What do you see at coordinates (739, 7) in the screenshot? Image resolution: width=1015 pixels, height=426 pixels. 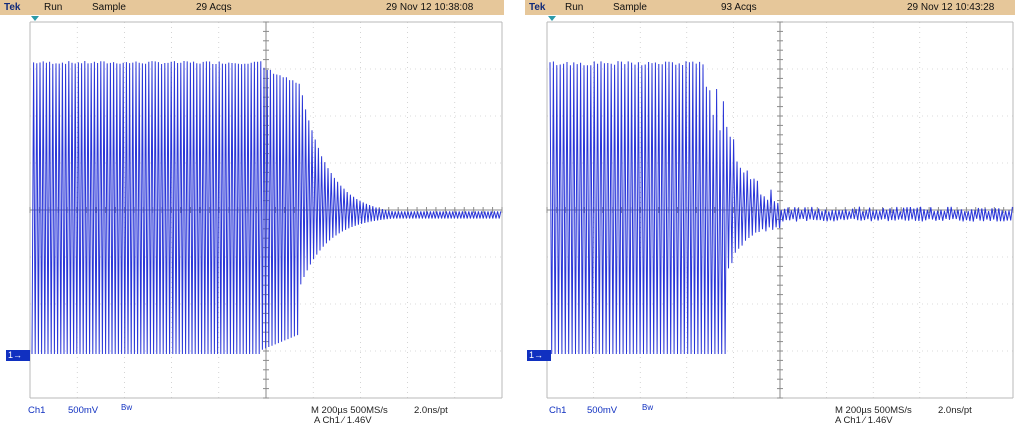 I see `acq-count: 93 Acqs` at bounding box center [739, 7].